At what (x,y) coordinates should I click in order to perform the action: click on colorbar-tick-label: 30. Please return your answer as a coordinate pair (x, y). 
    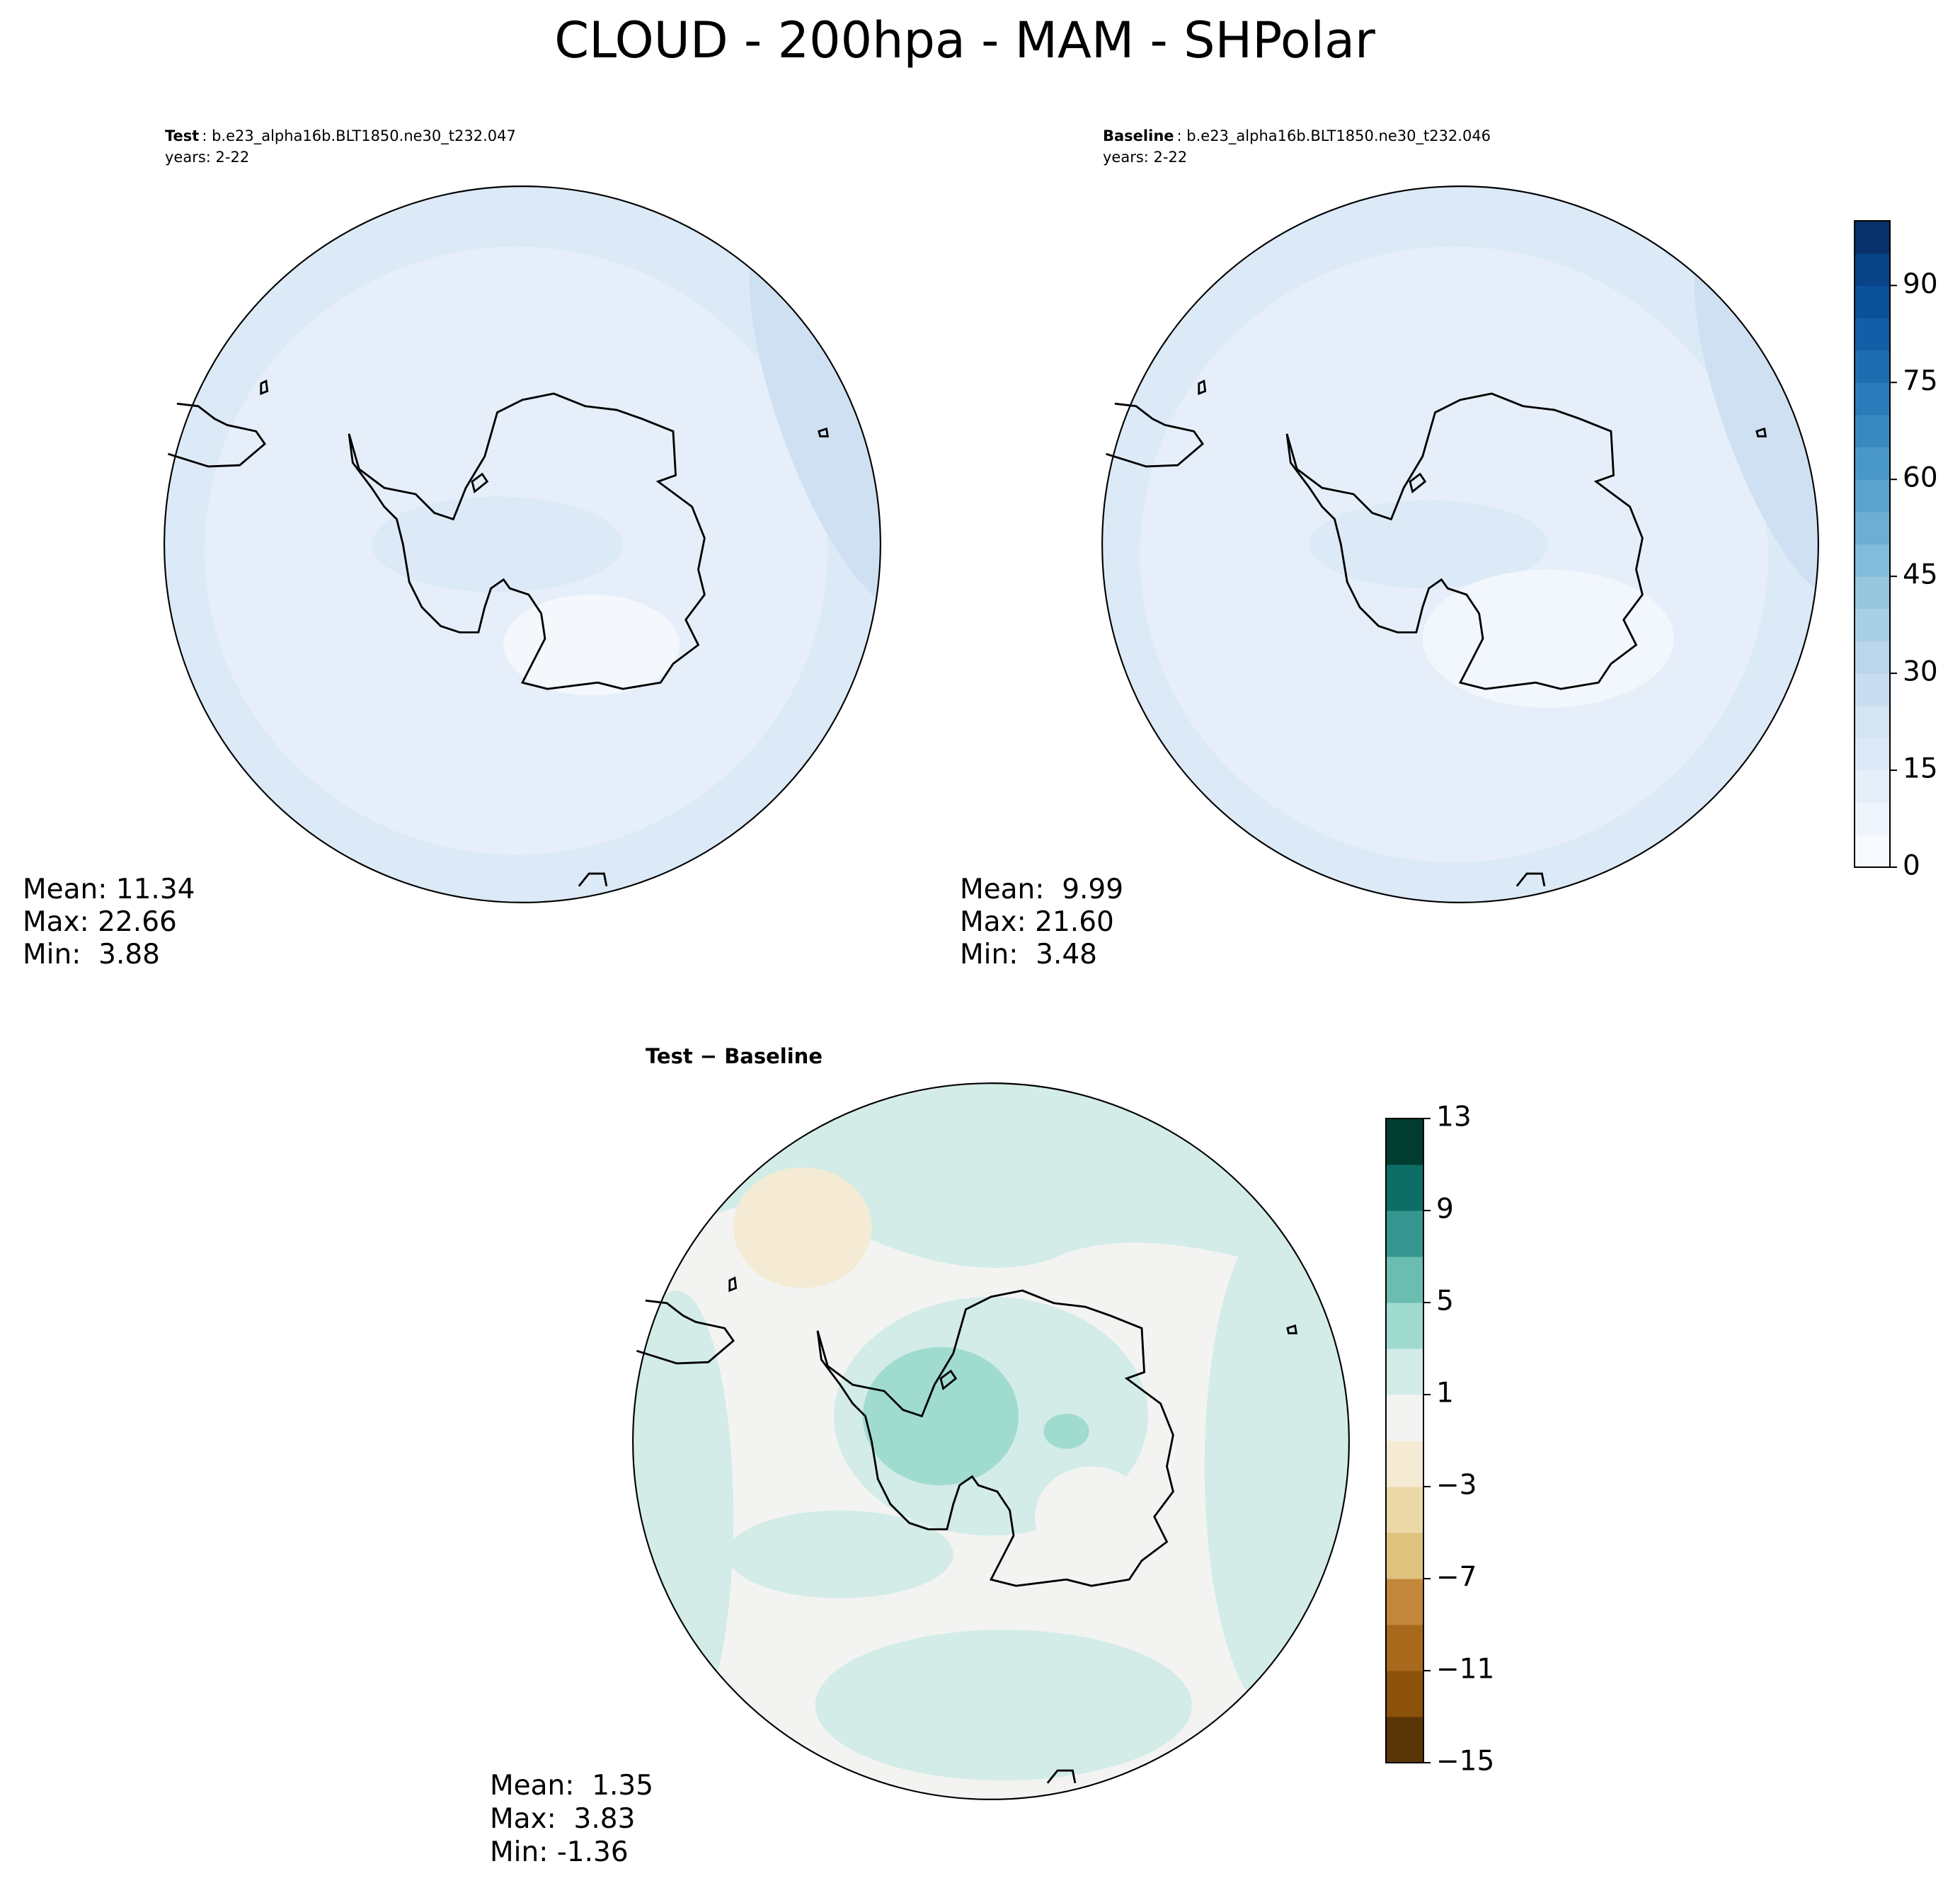
    Looking at the image, I should click on (1920, 672).